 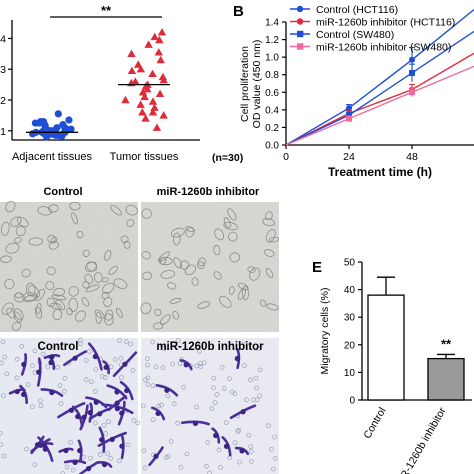 What do you see at coordinates (379, 88) in the screenshot?
I see `panel-b-series-line` at bounding box center [379, 88].